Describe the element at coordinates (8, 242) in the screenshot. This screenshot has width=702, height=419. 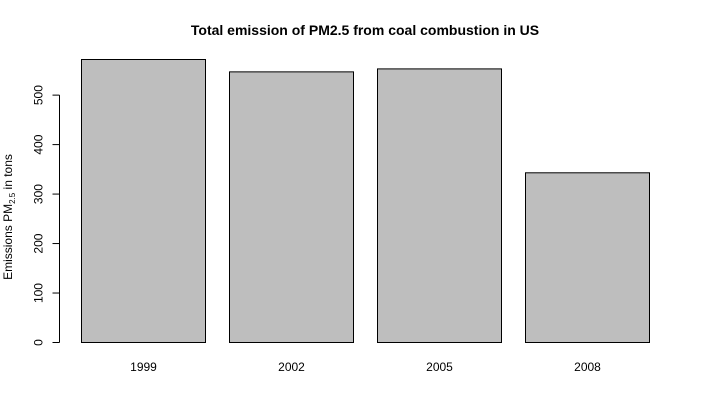
I see `y-axis-label-prefix: Emissions PM` at that location.